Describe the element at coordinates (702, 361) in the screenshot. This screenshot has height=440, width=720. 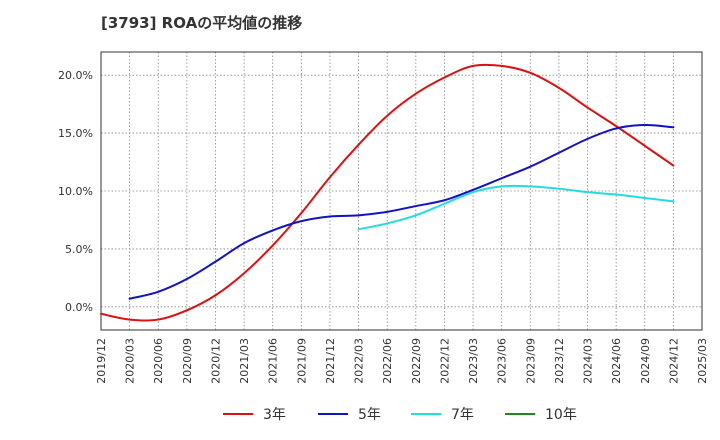
I see `x-tick-label: 2025/03` at that location.